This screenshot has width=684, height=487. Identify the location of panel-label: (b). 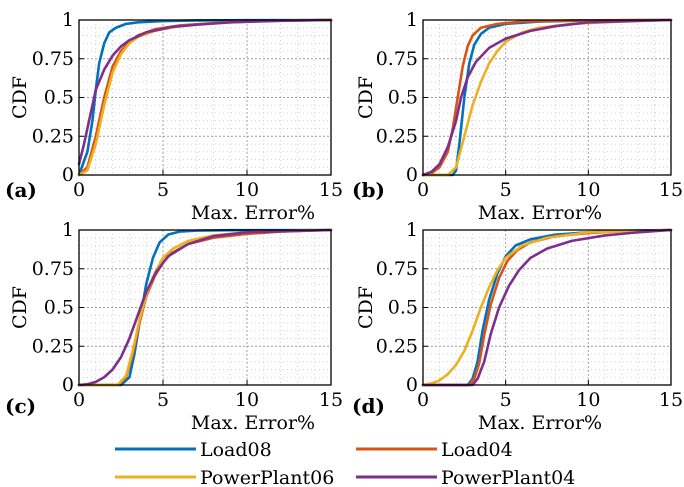
(368, 190).